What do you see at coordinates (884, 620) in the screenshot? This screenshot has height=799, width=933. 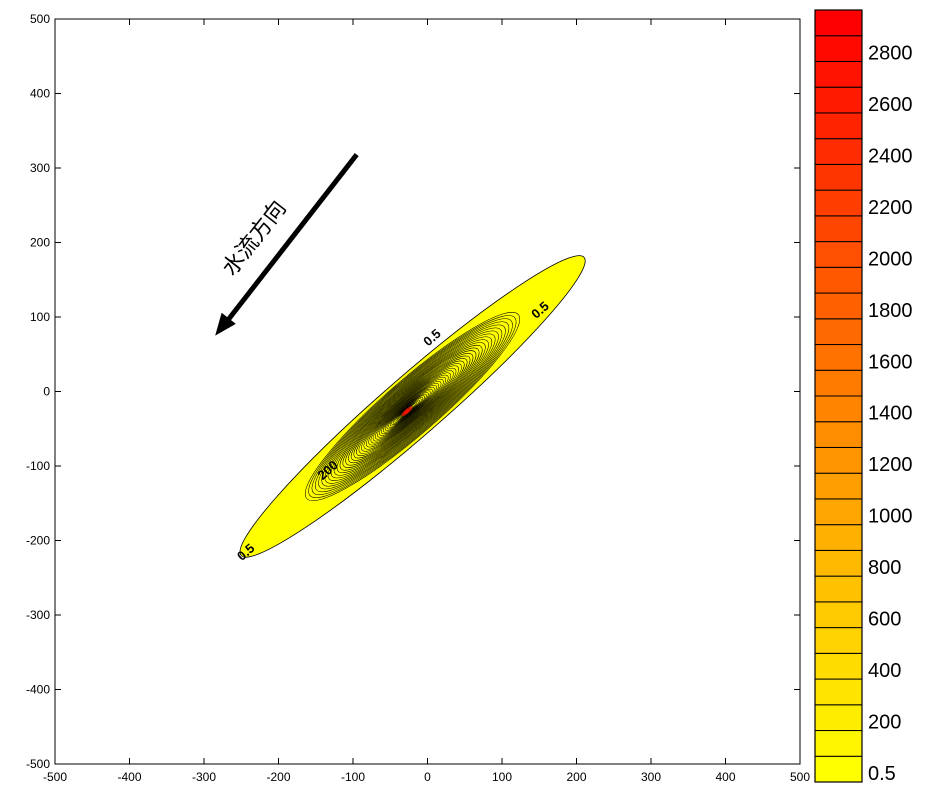 I see `colorbar-tick-label: 600` at bounding box center [884, 620].